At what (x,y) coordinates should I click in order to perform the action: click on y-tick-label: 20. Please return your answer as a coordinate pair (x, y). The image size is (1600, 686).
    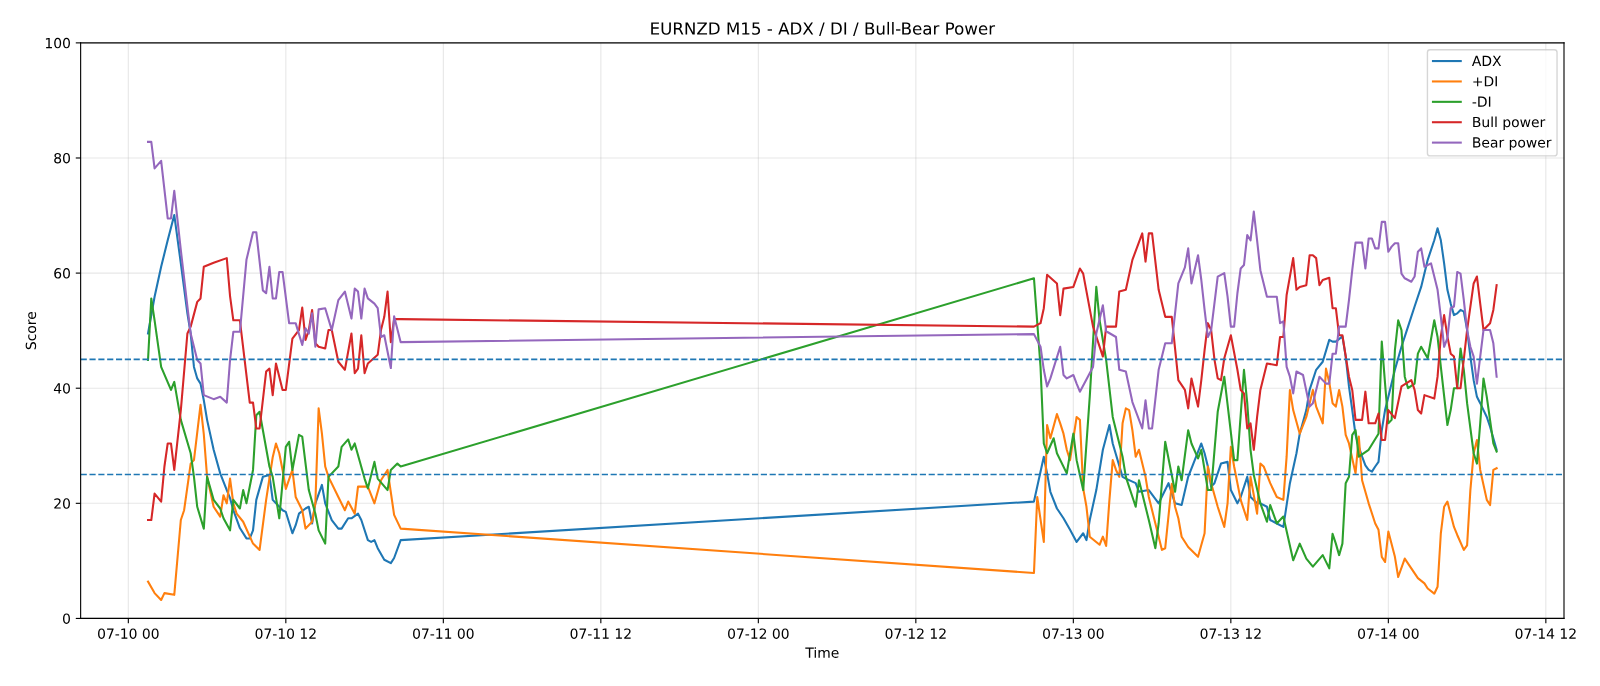
    Looking at the image, I should click on (62, 503).